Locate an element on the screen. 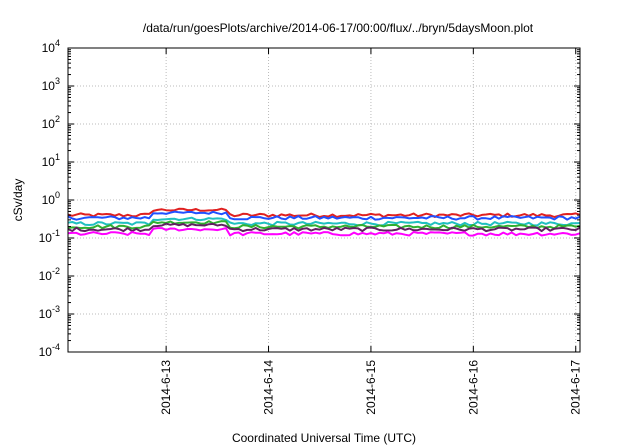 The image size is (640, 448). y-tick-exponent: -2 is located at coordinates (56, 271).